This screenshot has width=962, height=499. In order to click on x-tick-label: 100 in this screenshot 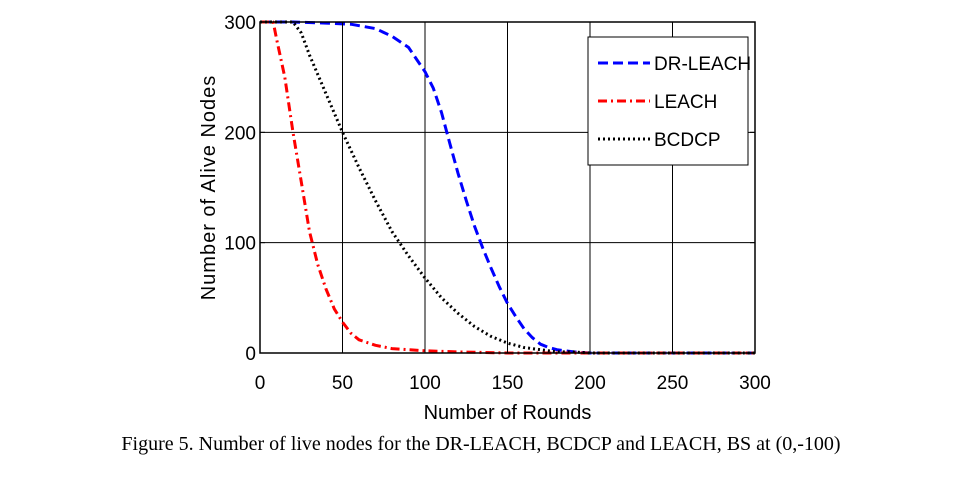, I will do `click(425, 383)`.